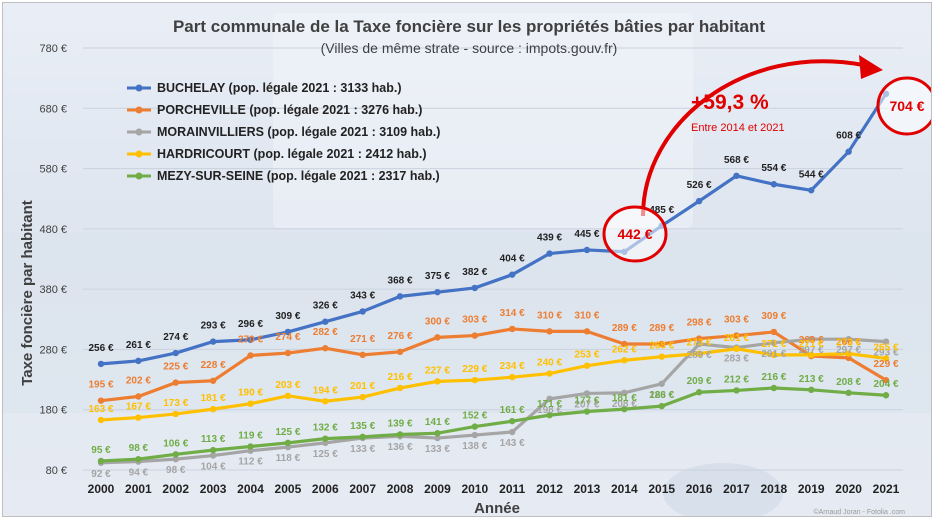 Image resolution: width=936 pixels, height=521 pixels. I want to click on x-tick-label: 2006, so click(325, 489).